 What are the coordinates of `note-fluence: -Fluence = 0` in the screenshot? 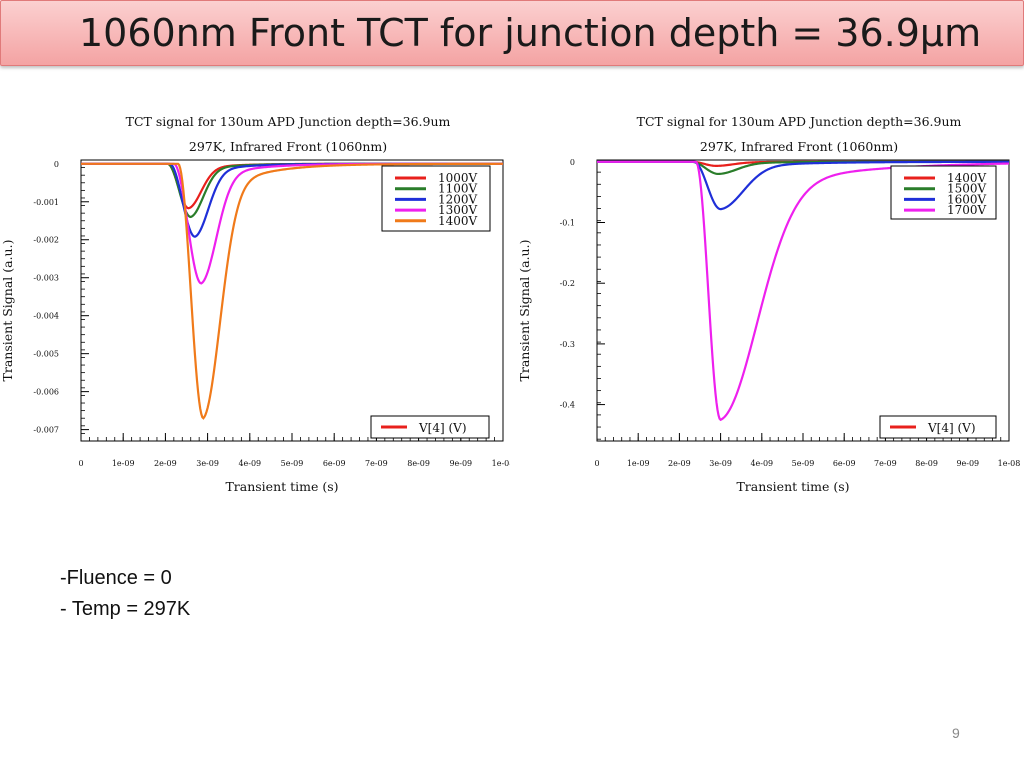 It's located at (116, 578).